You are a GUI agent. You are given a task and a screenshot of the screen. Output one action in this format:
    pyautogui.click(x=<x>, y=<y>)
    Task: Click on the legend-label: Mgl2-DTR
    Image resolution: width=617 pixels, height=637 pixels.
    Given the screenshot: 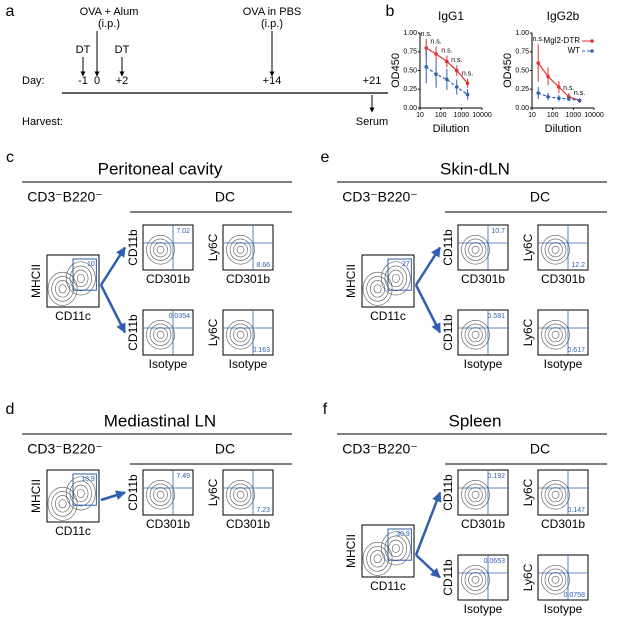 What is the action you would take?
    pyautogui.click(x=562, y=40)
    